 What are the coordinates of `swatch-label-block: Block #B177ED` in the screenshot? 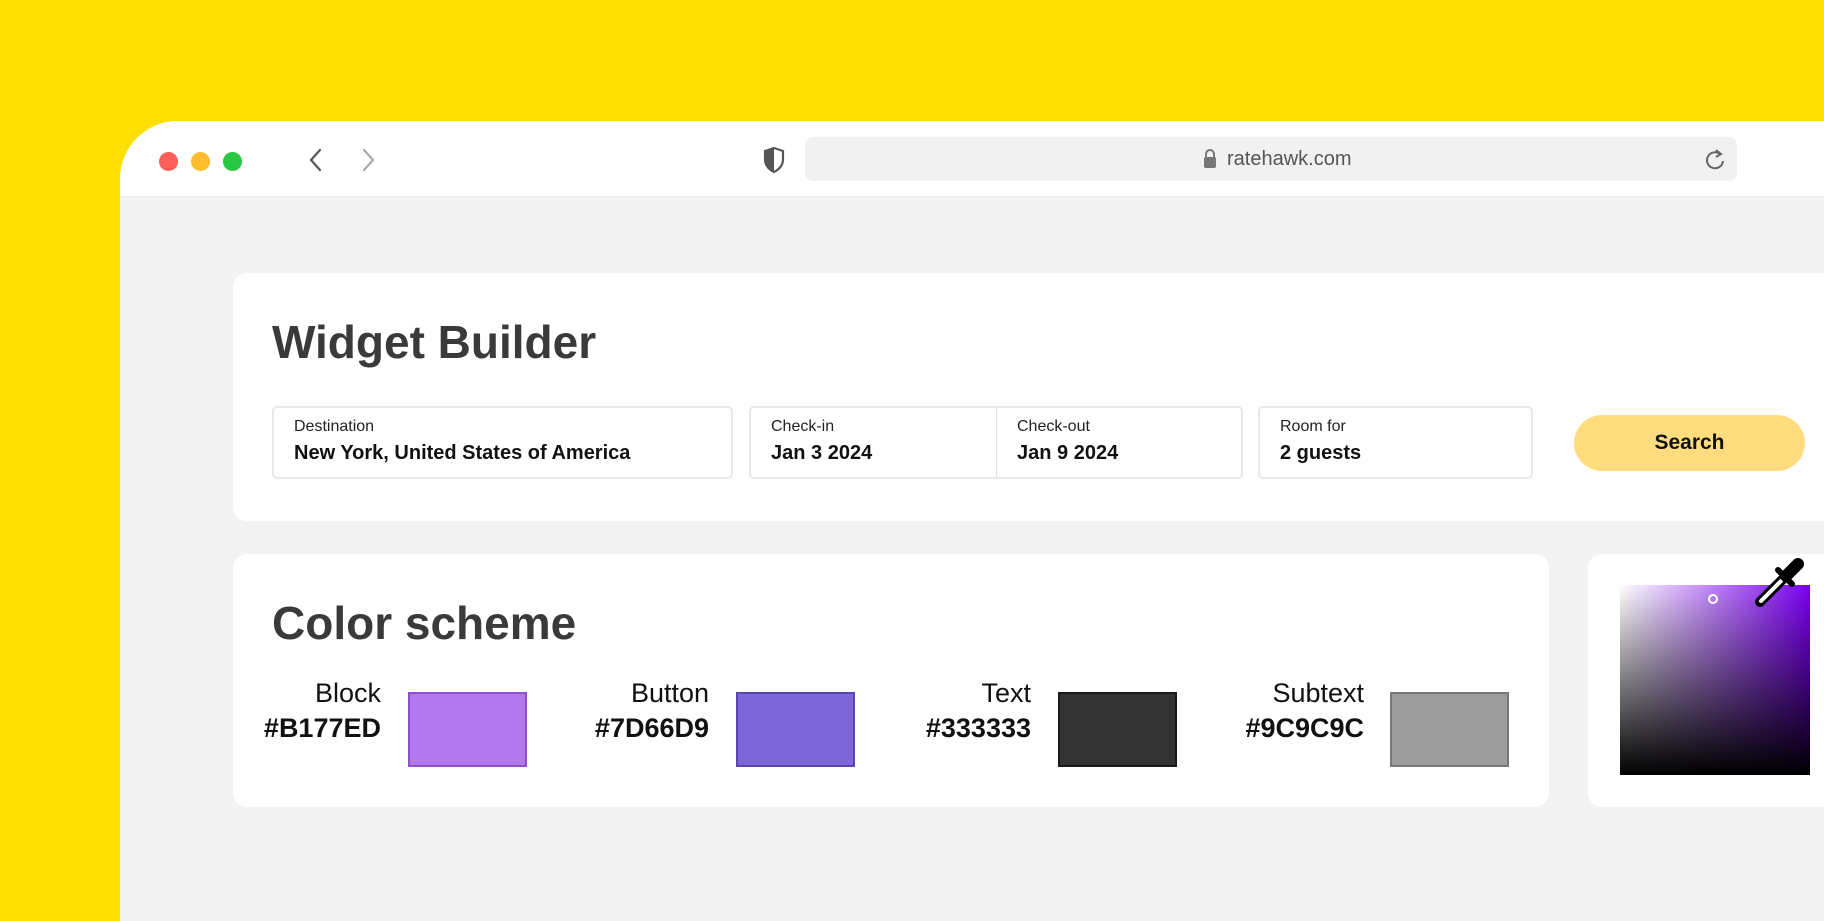 It's located at (322, 710).